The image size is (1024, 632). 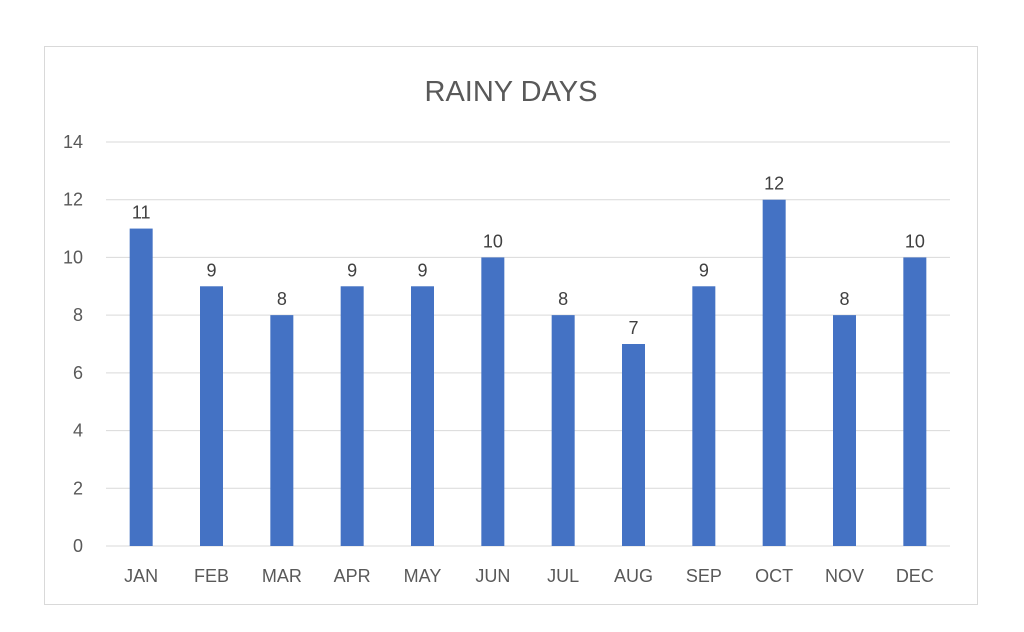 What do you see at coordinates (633, 328) in the screenshot?
I see `data-label-aug: 7` at bounding box center [633, 328].